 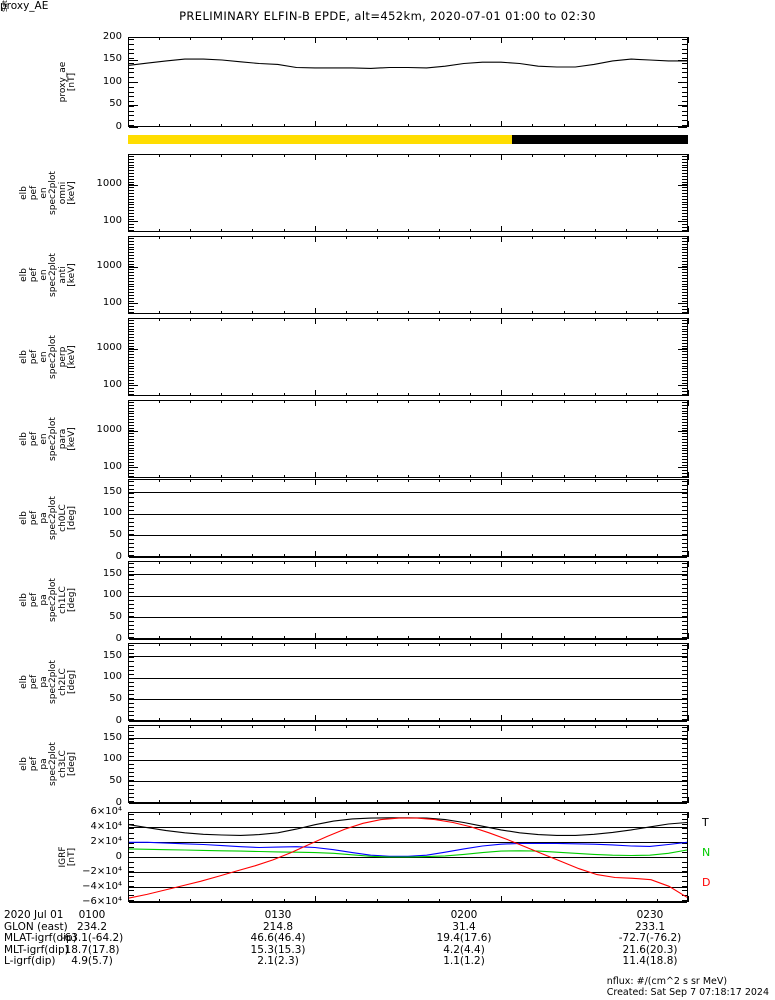 What do you see at coordinates (34, 915) in the screenshot?
I see `xlabel-name-0: 2020 Jul 01` at bounding box center [34, 915].